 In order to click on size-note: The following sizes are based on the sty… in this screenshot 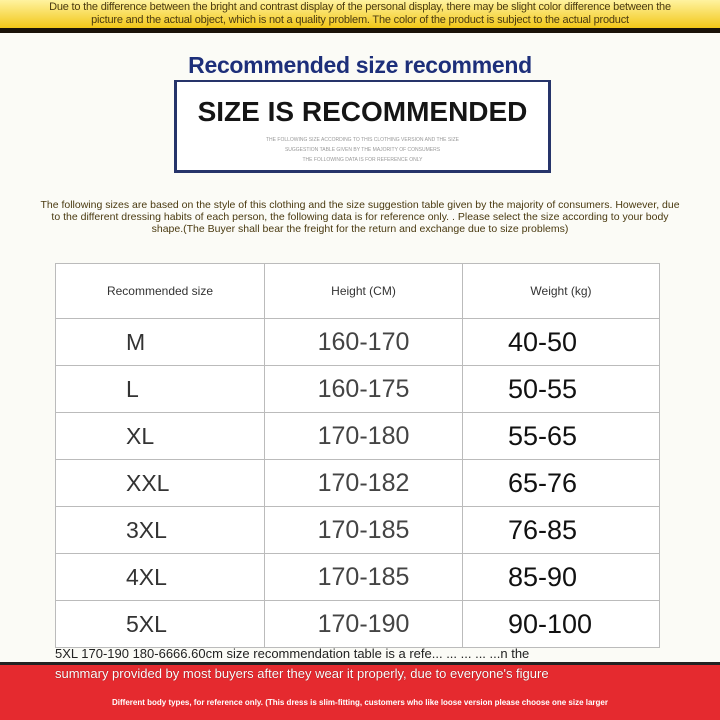, I will do `click(360, 217)`.